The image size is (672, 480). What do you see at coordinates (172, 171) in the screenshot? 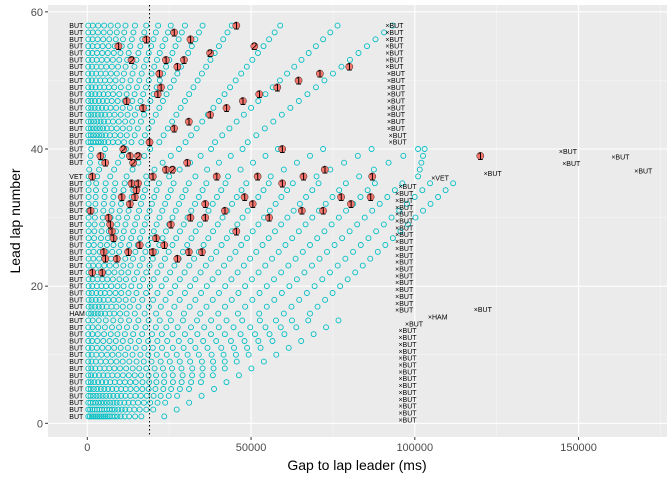
I see `pit-stop-label: 2` at bounding box center [172, 171].